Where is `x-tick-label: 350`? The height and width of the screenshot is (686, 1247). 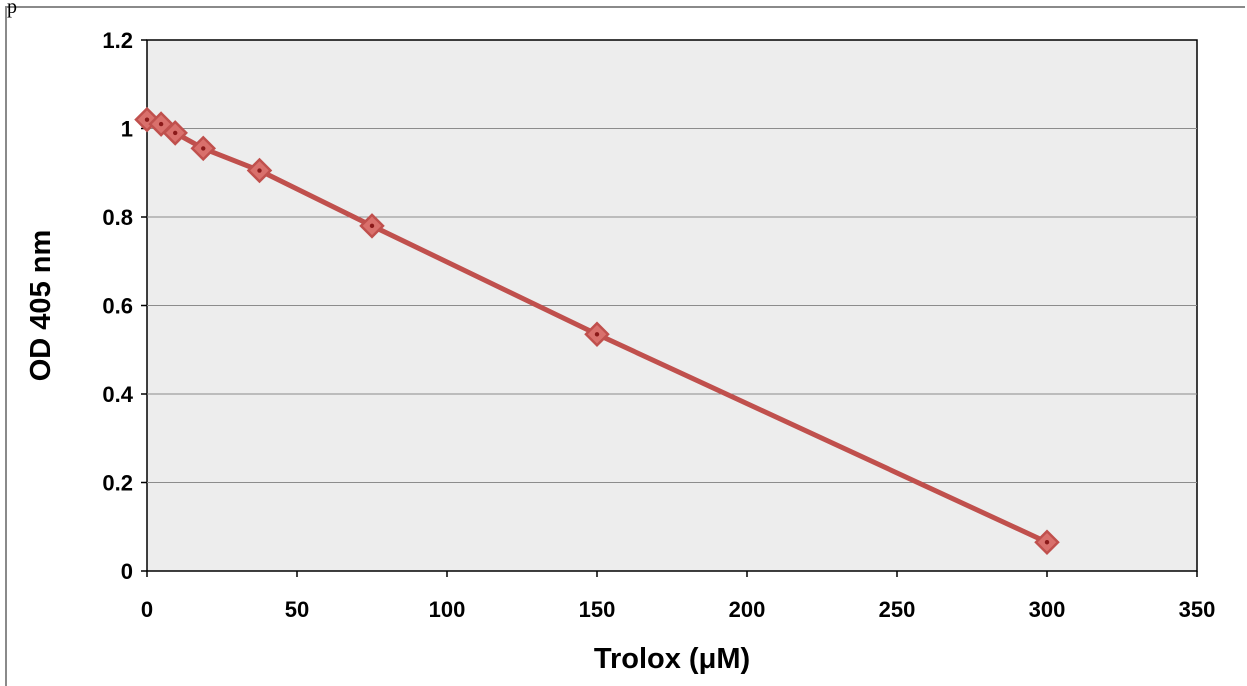 x-tick-label: 350 is located at coordinates (1197, 609).